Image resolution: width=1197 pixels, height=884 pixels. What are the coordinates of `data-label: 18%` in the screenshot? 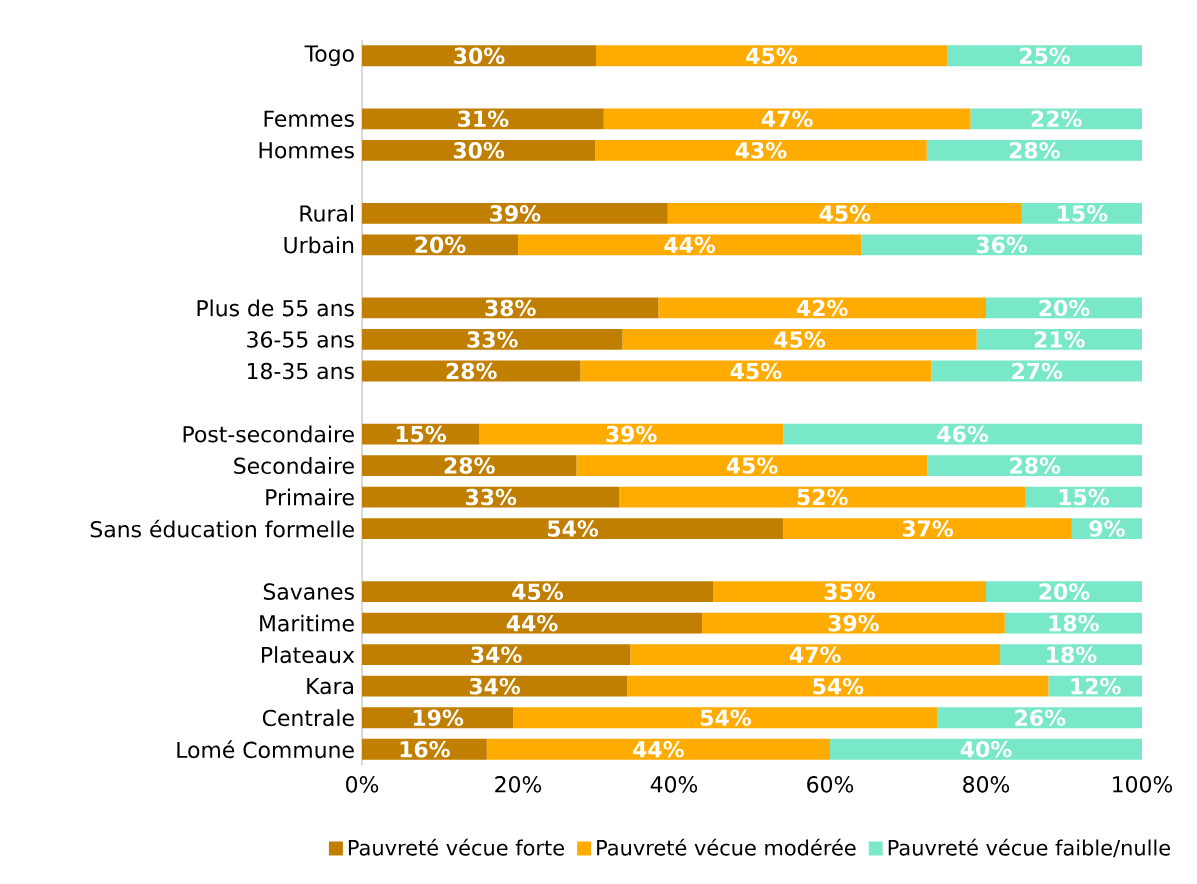 It's located at (1072, 654).